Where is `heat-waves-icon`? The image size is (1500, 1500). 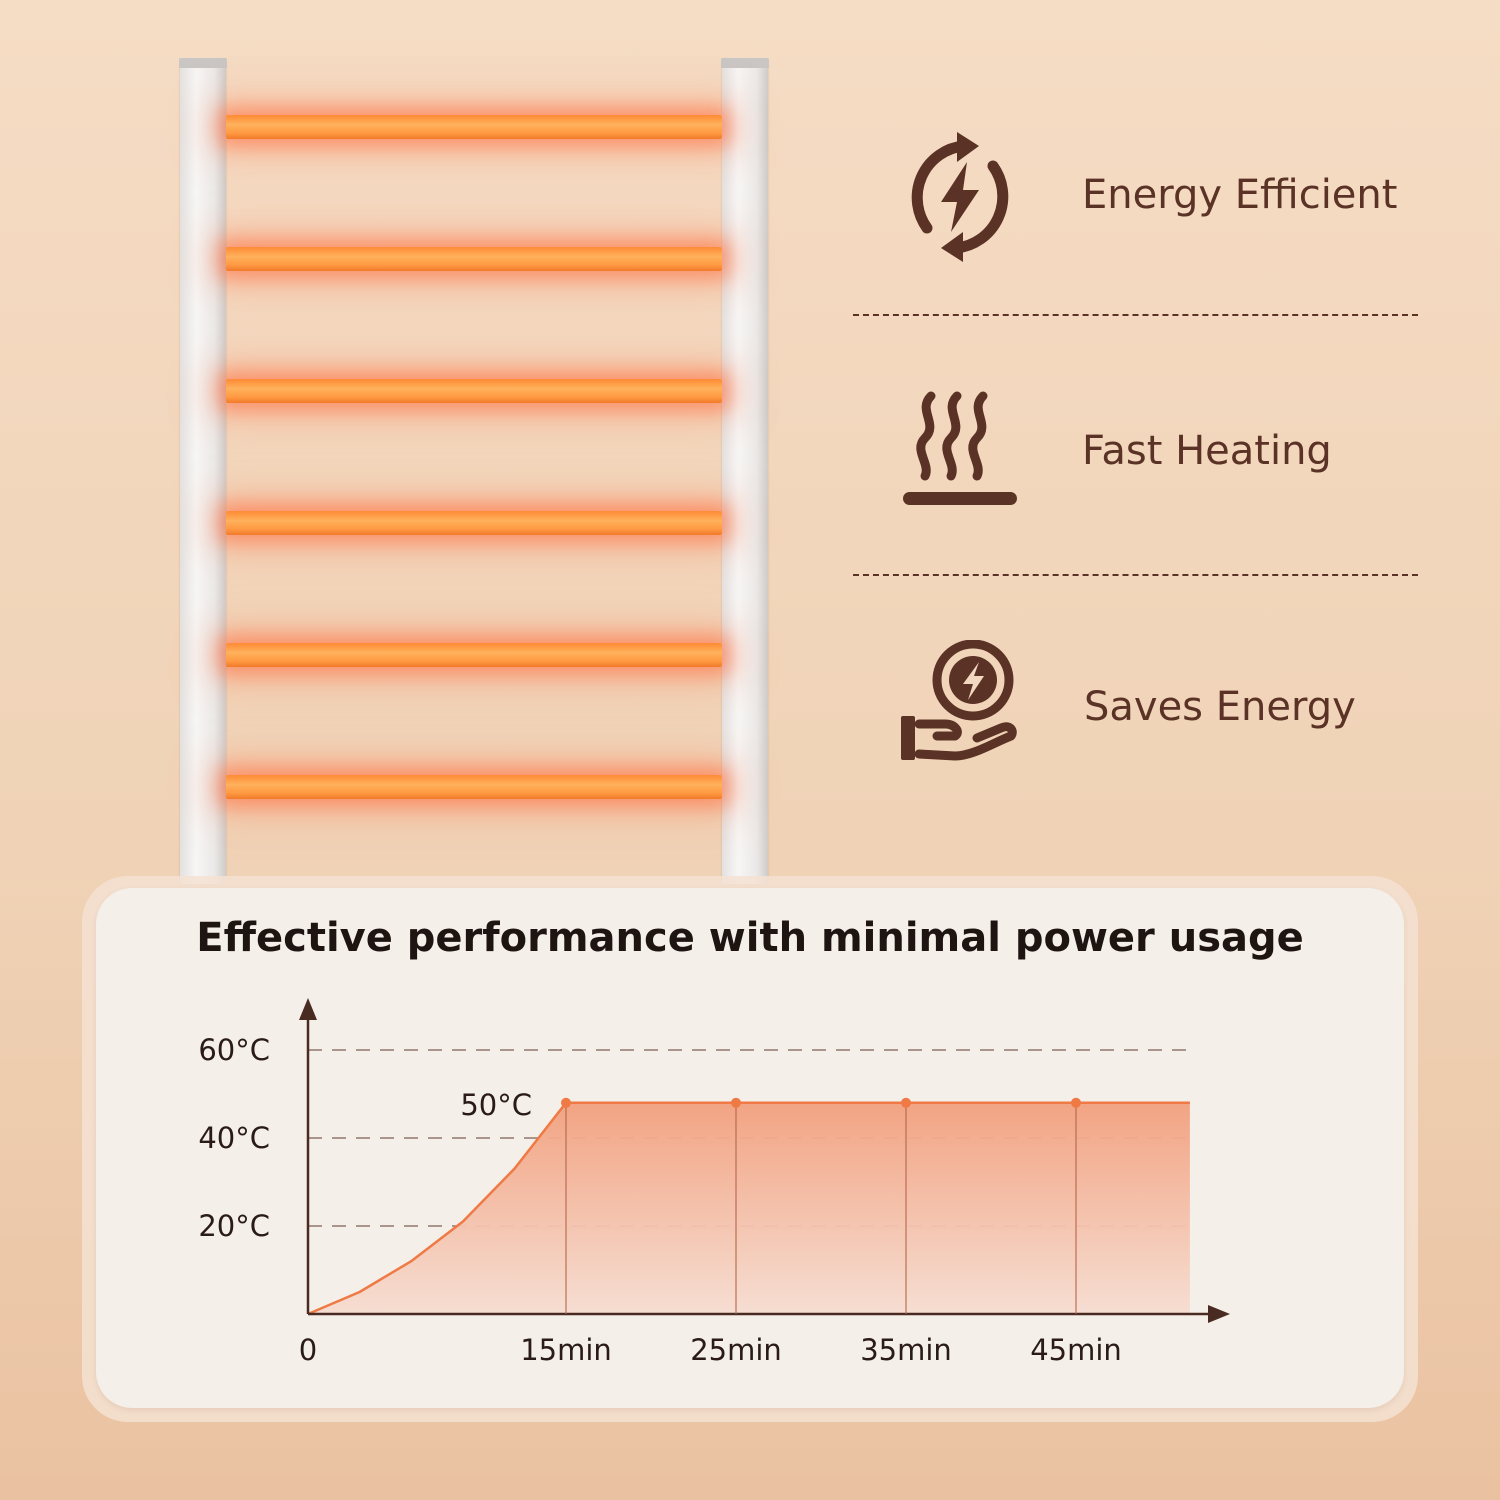 heat-waves-icon is located at coordinates (960, 453).